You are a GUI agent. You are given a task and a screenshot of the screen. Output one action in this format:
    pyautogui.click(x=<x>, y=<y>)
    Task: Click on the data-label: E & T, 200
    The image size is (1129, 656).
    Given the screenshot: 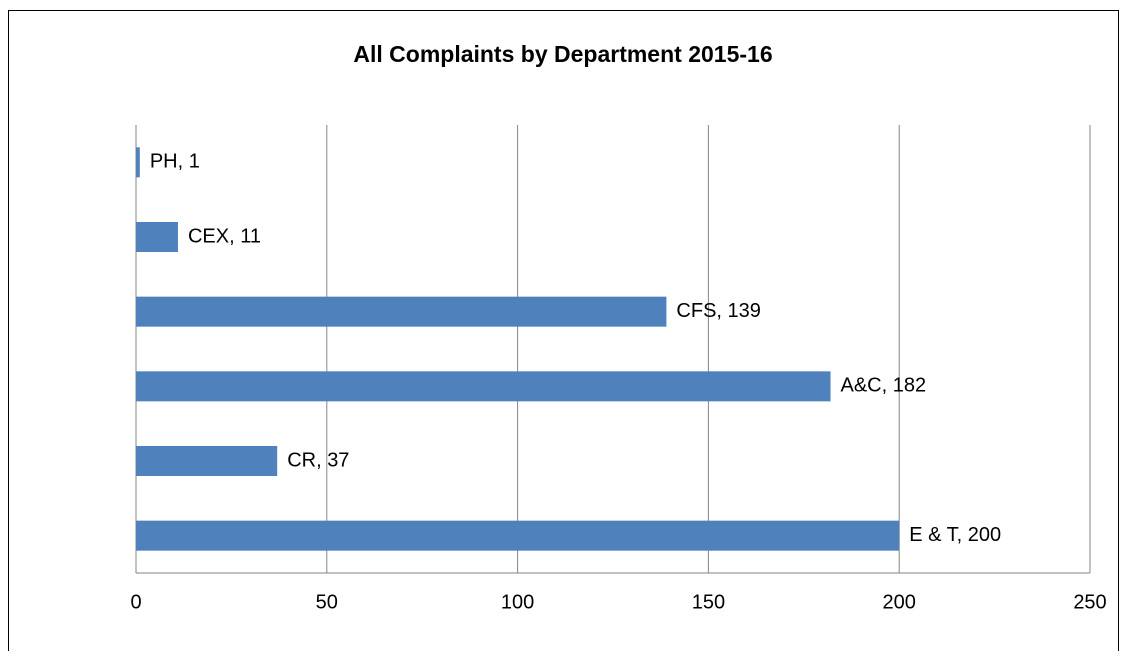 What is the action you would take?
    pyautogui.click(x=955, y=535)
    